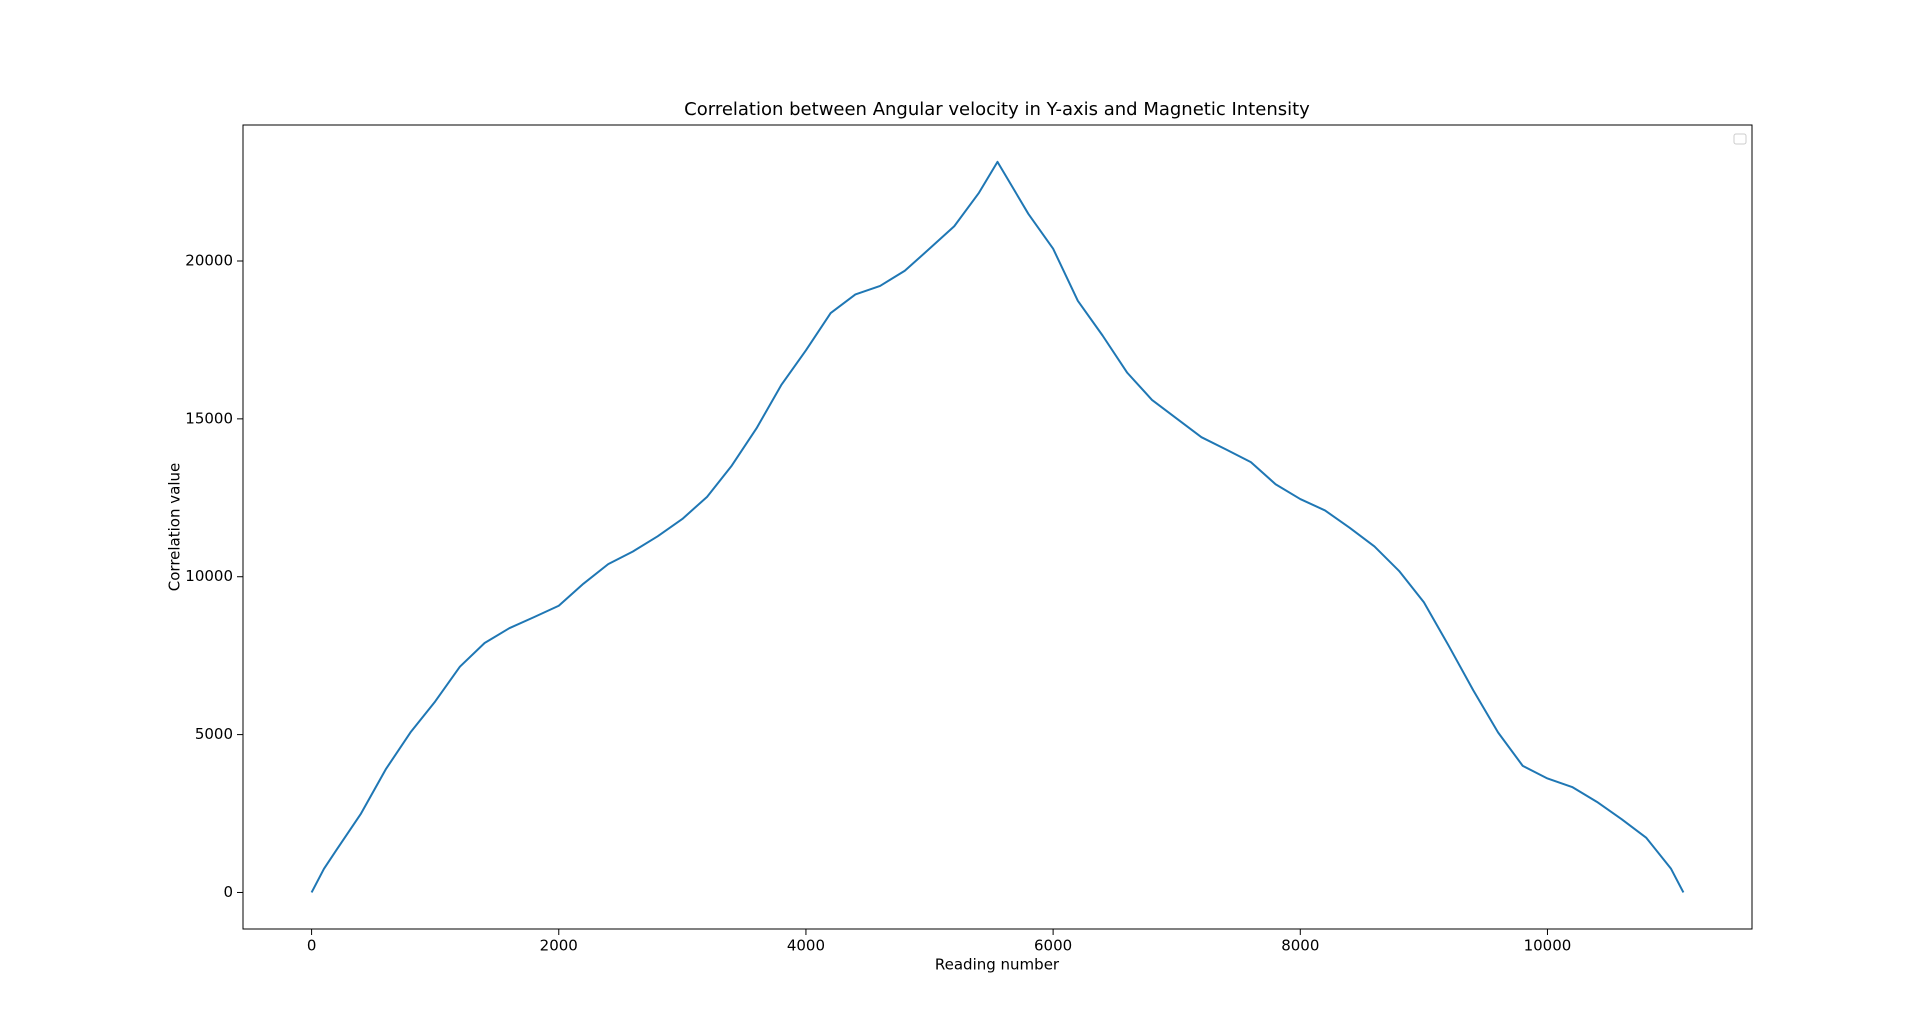 This screenshot has width=1920, height=1030. Describe the element at coordinates (175, 527) in the screenshot. I see `y-axis-label: Correlation value` at that location.